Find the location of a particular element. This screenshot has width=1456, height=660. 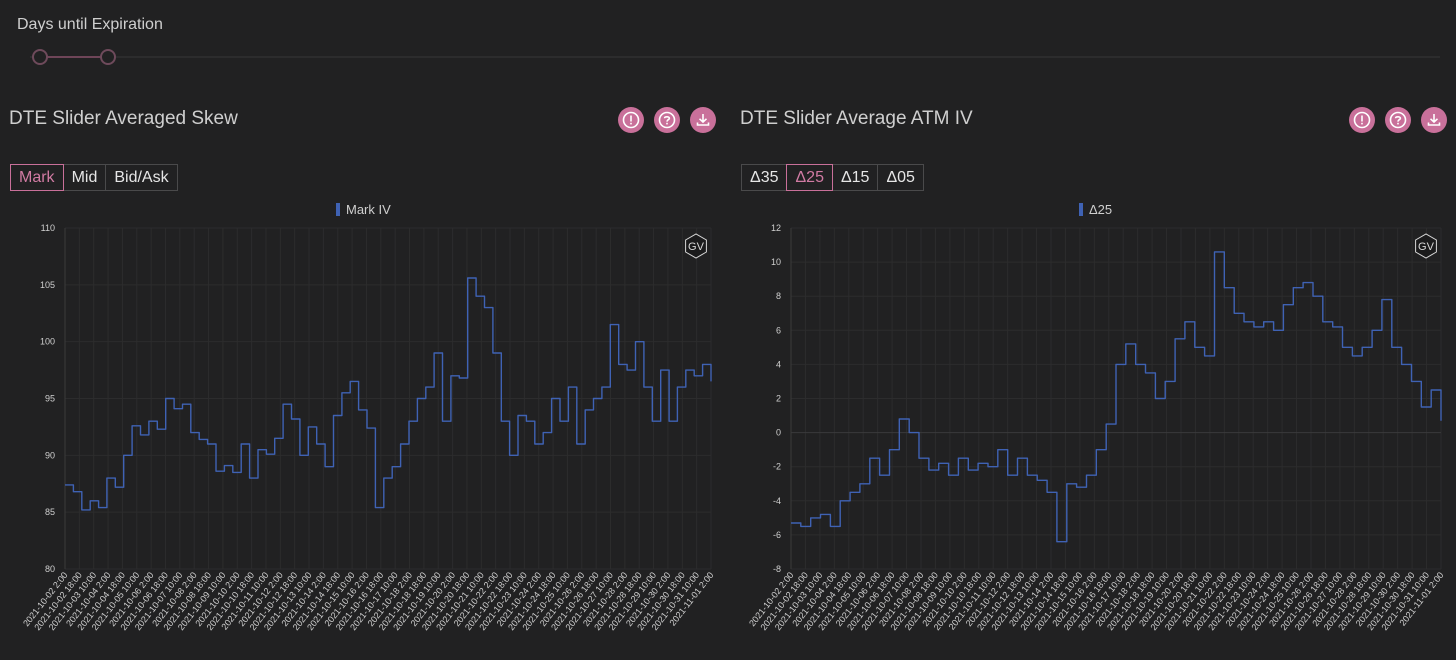

mark-button: Mark is located at coordinates (37, 177).